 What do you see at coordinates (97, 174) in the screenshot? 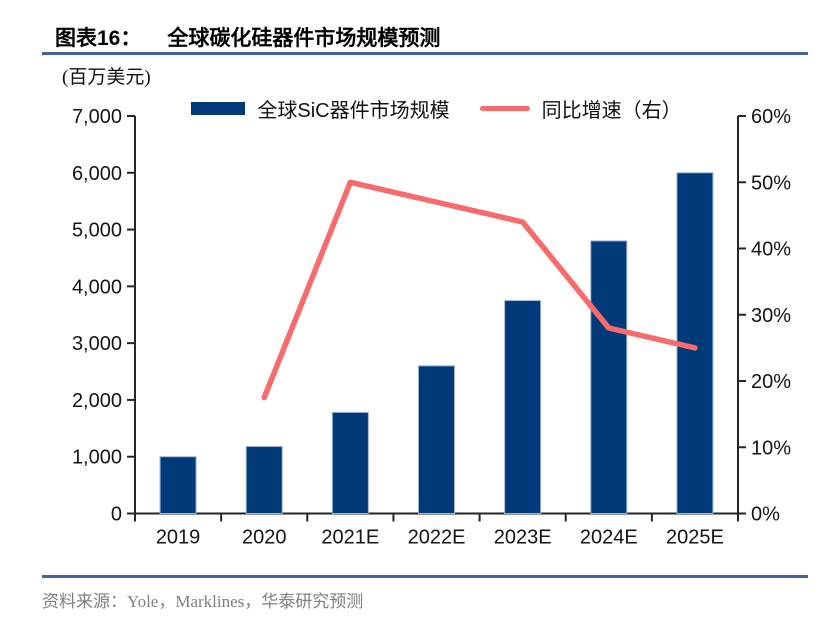
I see `left-axis-tick-label: 6,000` at bounding box center [97, 174].